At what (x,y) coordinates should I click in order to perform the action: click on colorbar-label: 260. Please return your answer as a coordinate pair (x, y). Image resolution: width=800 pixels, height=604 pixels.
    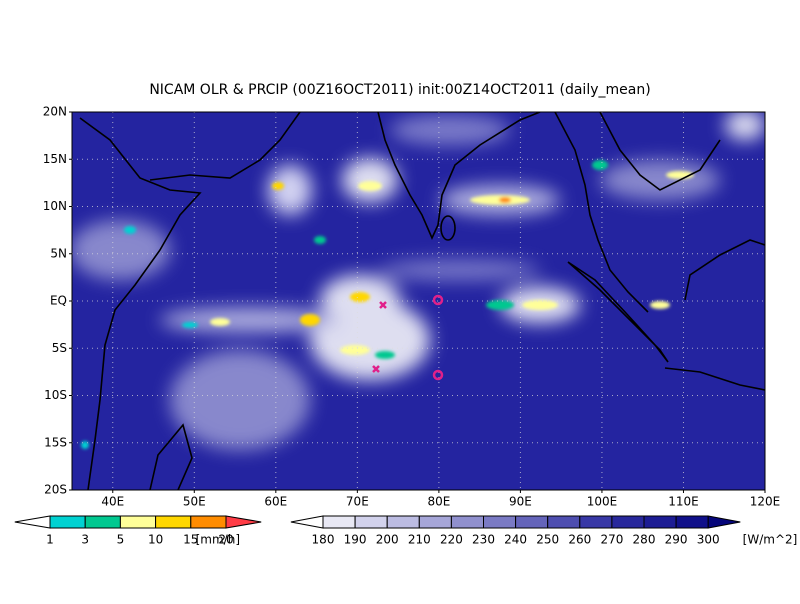
    Looking at the image, I should click on (579, 540).